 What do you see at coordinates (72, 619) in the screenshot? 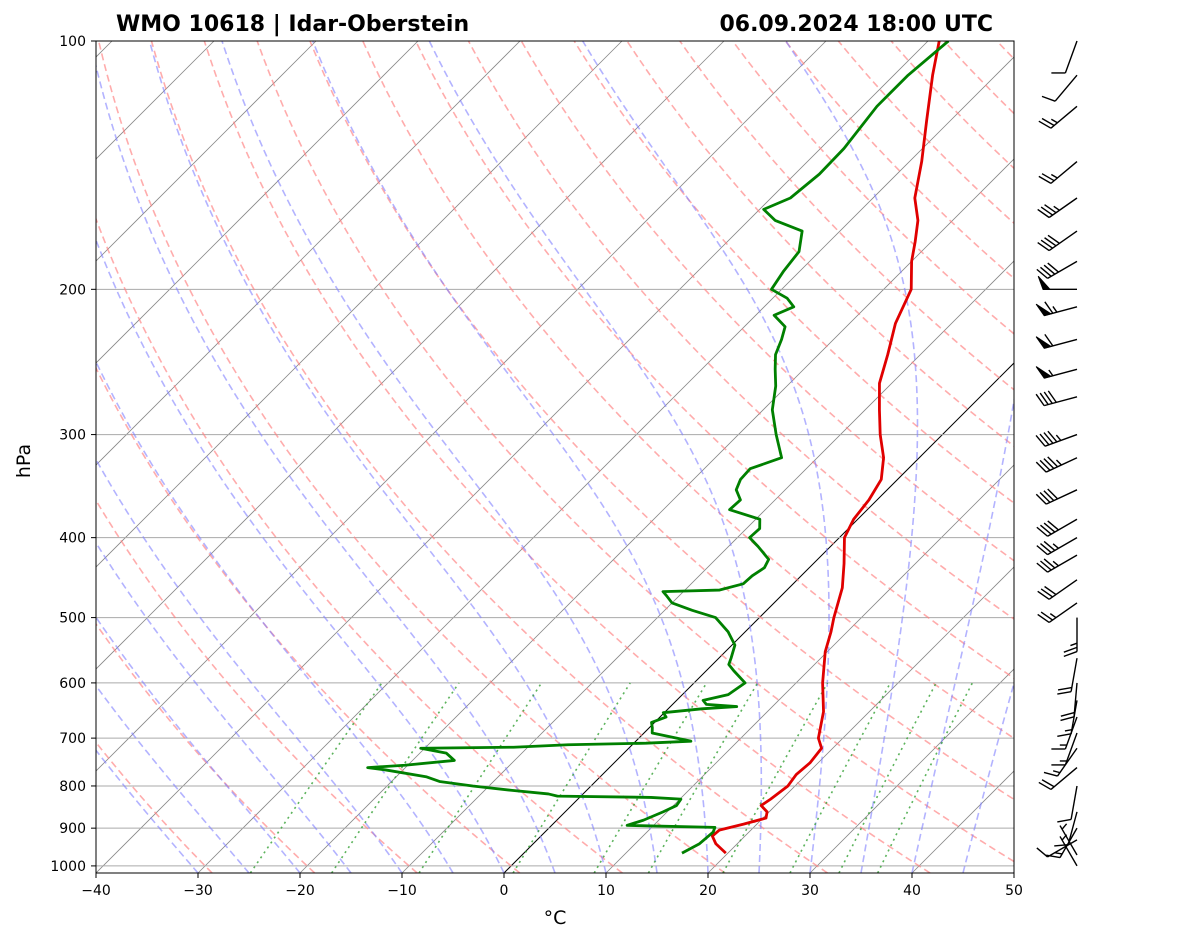
I see `y-tick-label: 500` at bounding box center [72, 619].